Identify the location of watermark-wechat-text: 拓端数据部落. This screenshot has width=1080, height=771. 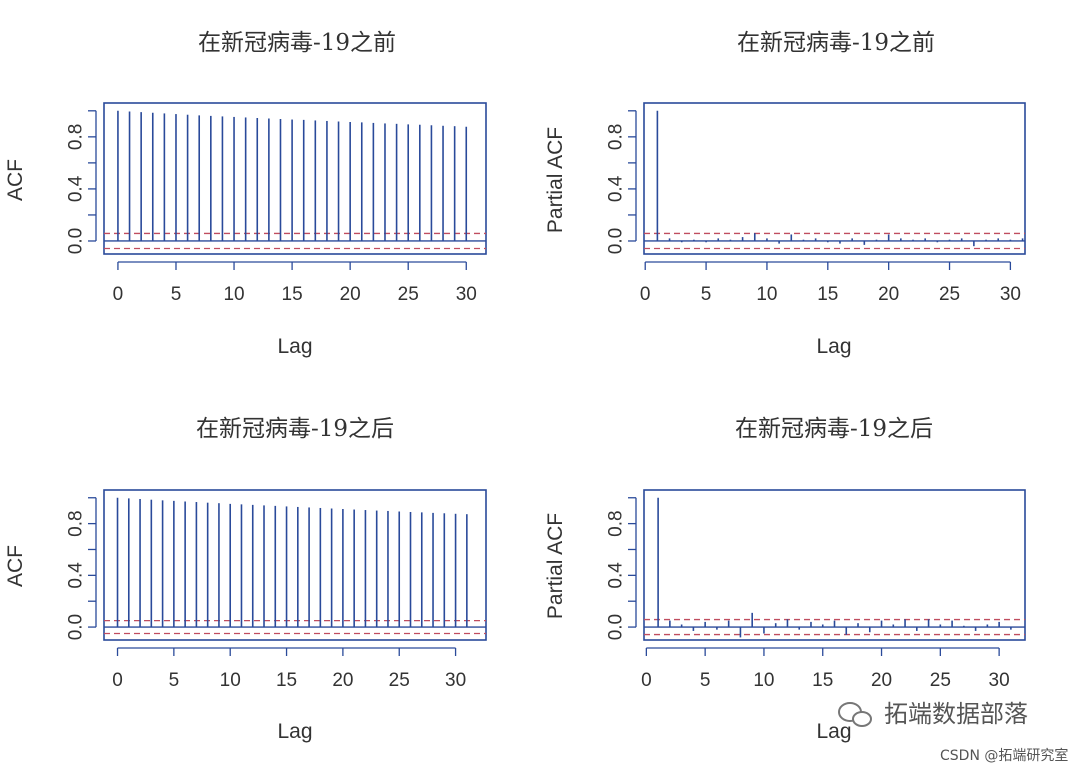
(956, 714).